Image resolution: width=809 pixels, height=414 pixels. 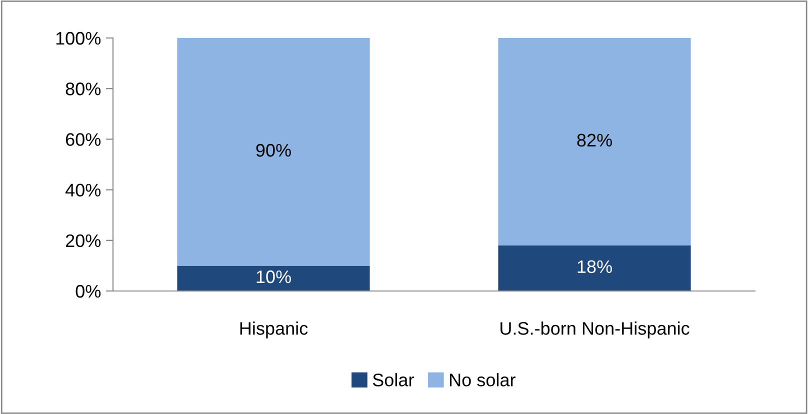 I want to click on y-tick-label: 0%, so click(x=88, y=291).